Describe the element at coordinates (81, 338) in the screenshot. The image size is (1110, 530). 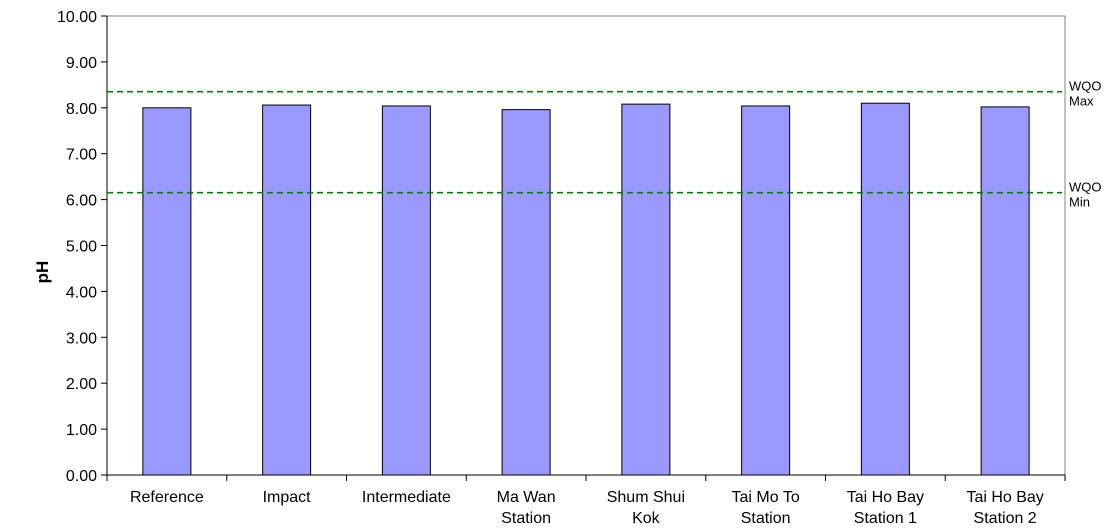
I see `y-tick-label: 3.00` at that location.